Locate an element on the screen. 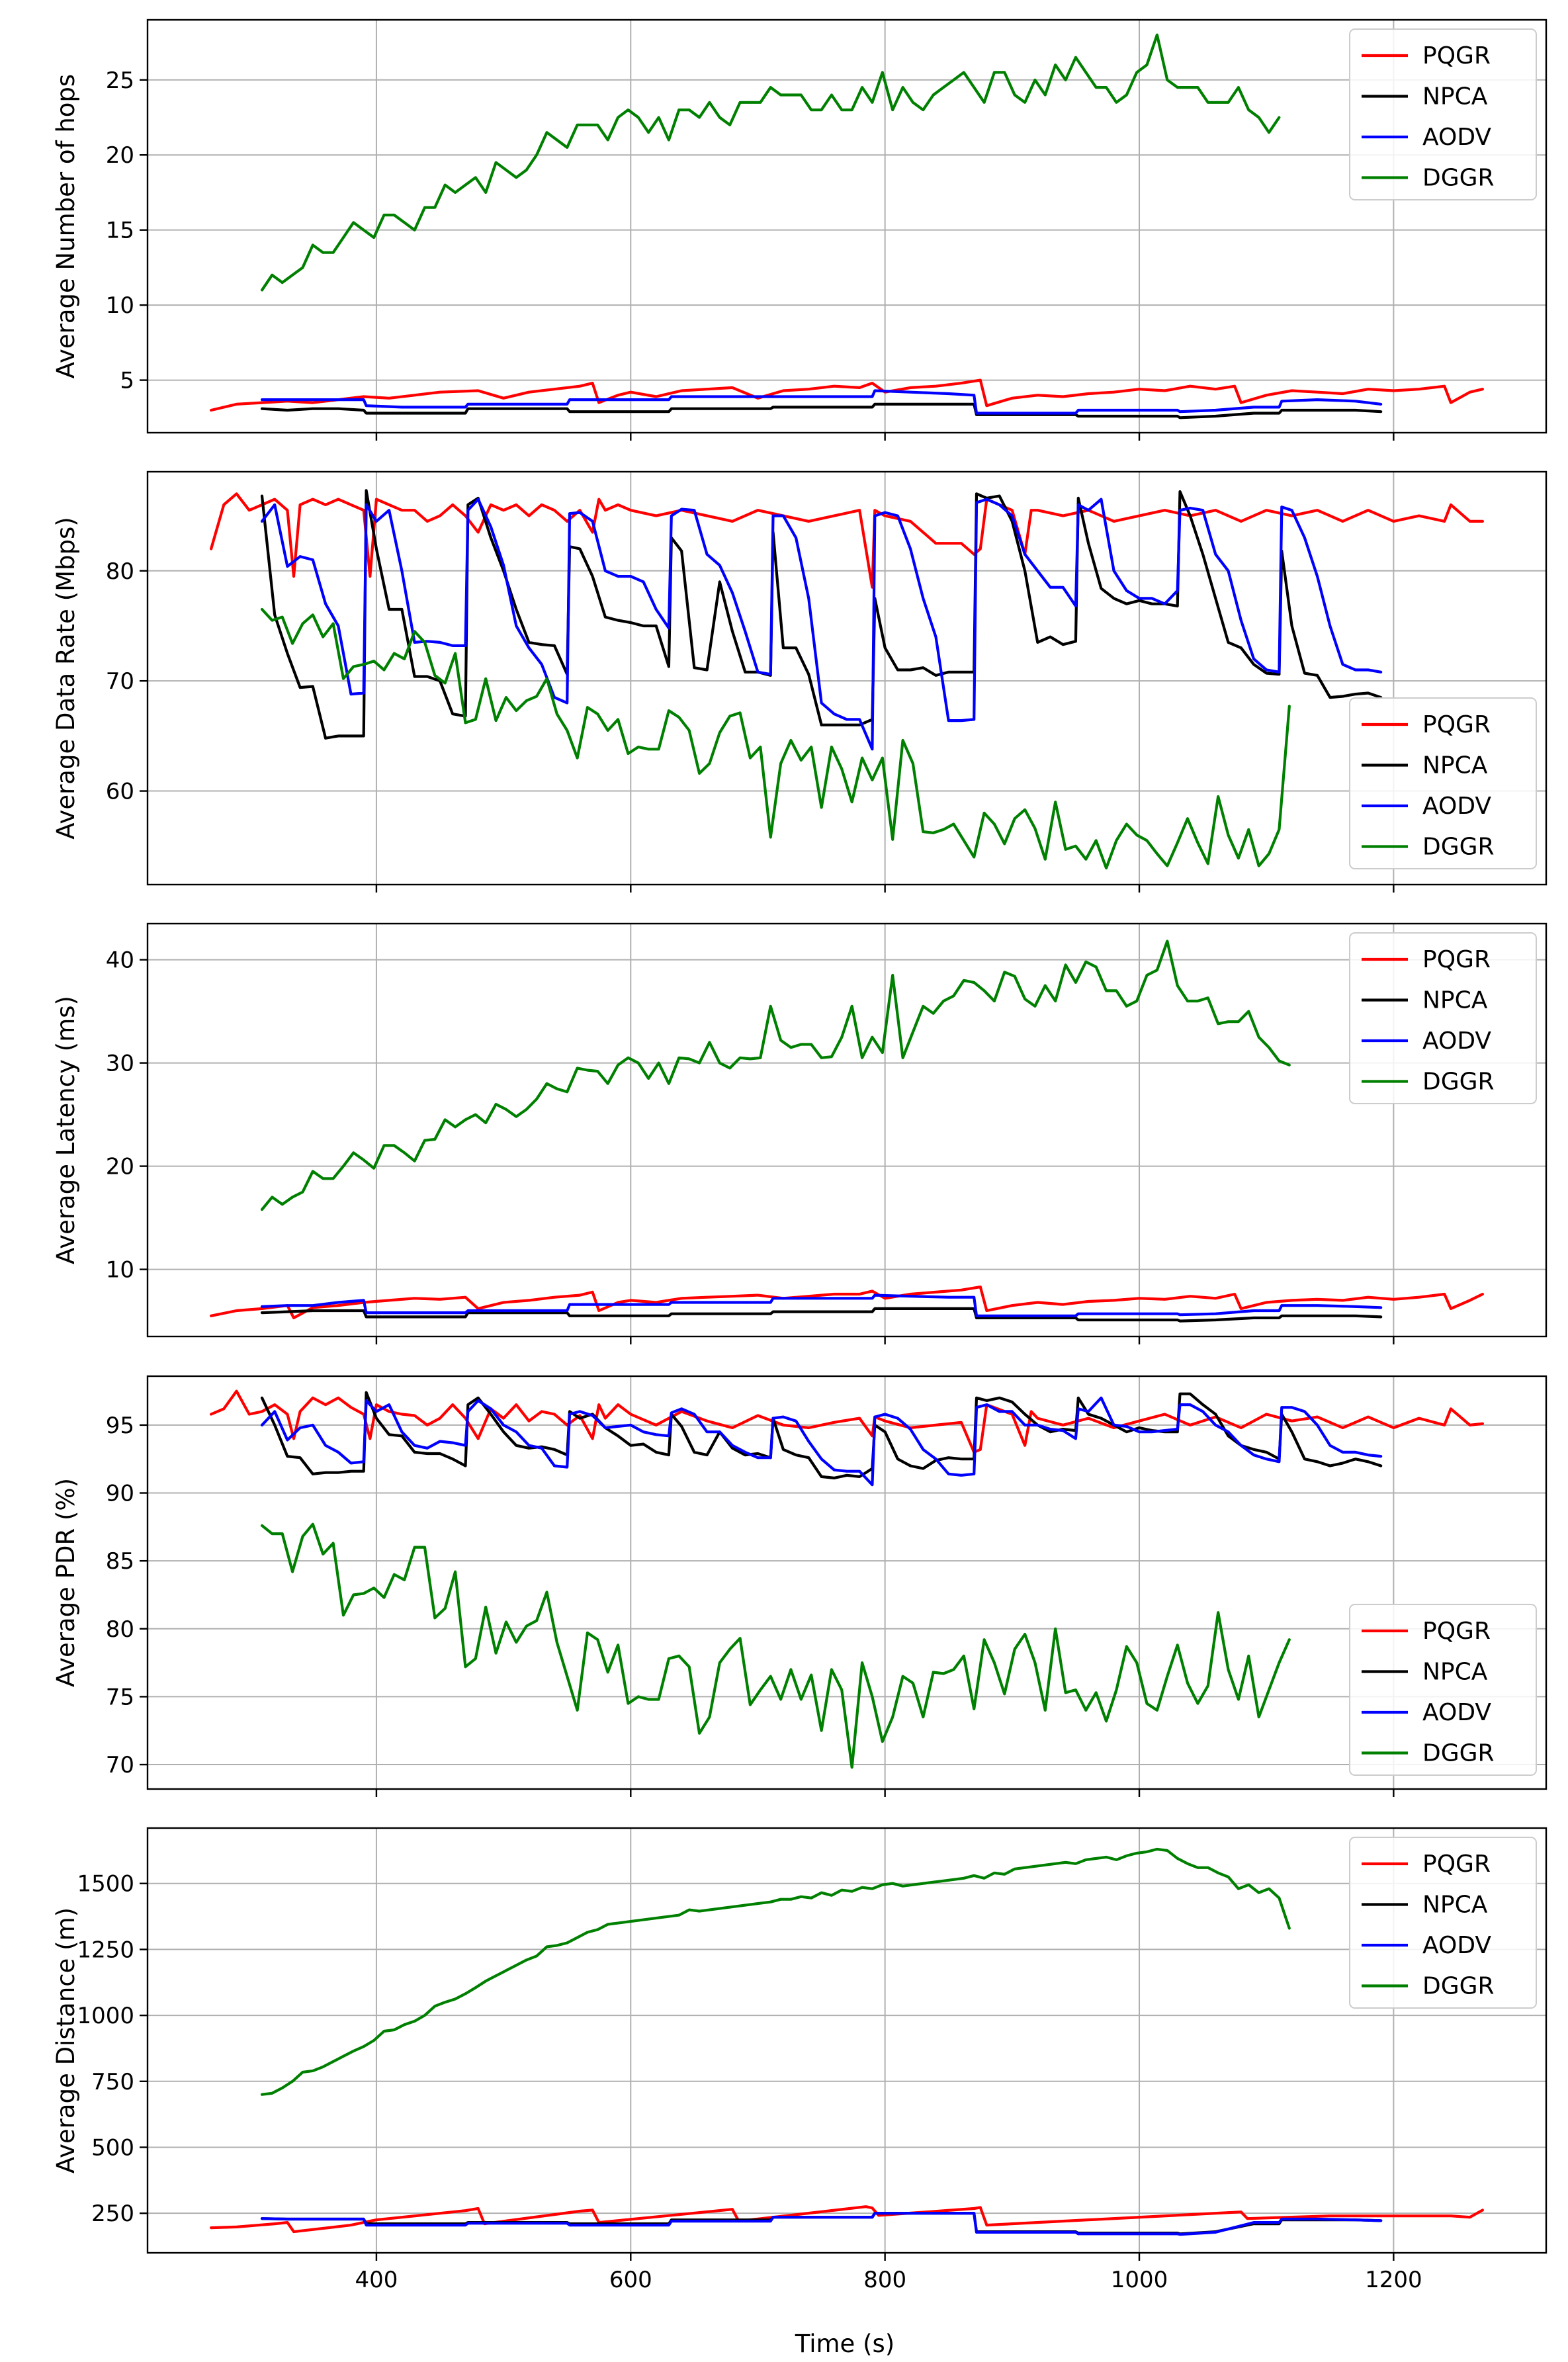 Image resolution: width=1568 pixels, height=2362 pixels. y-tick-label: 1500 is located at coordinates (106, 1884).